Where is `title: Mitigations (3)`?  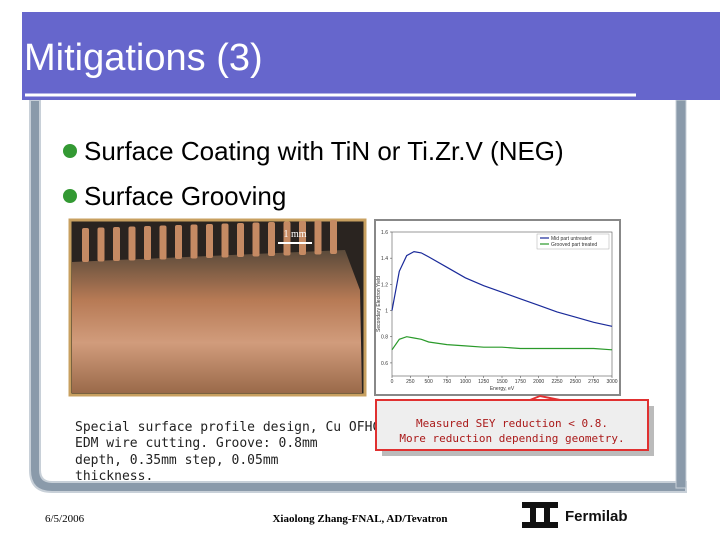 title: Mitigations (3) is located at coordinates (143, 58).